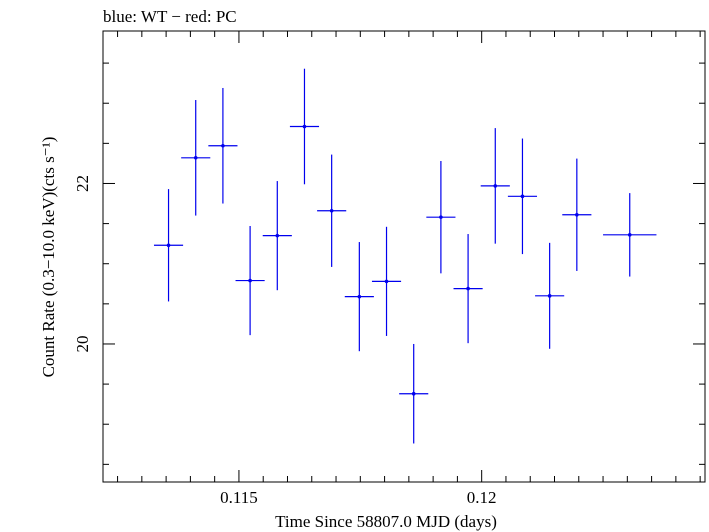 The image size is (709, 532). What do you see at coordinates (82, 183) in the screenshot?
I see `y-tick-label: 22` at bounding box center [82, 183].